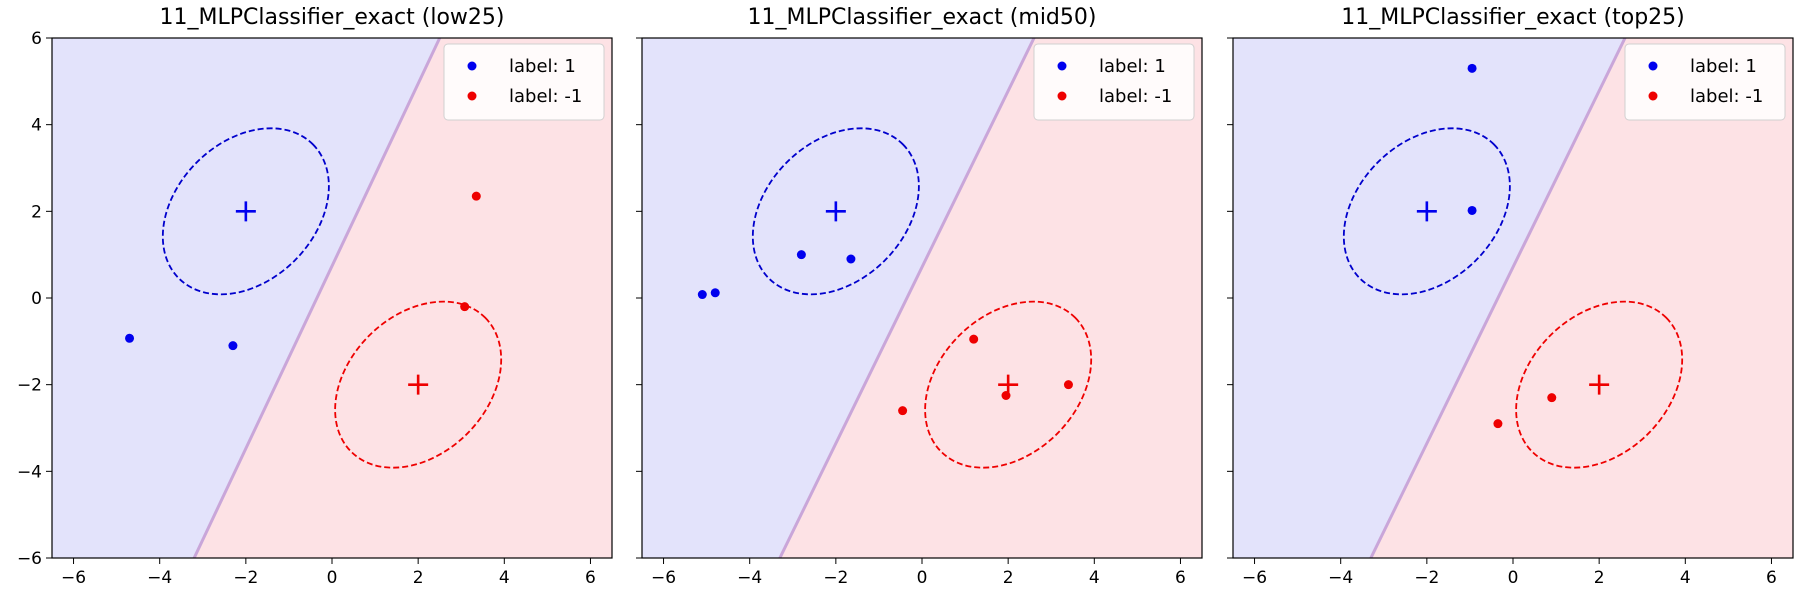  What do you see at coordinates (36, 212) in the screenshot?
I see `y-tick-label: 2` at bounding box center [36, 212].